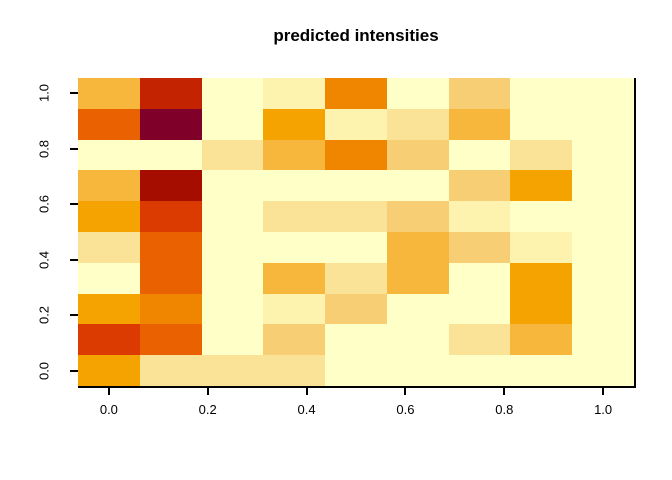 This screenshot has height=480, width=672. What do you see at coordinates (44, 315) in the screenshot?
I see `y-axis-tick-label: 0.2` at bounding box center [44, 315].